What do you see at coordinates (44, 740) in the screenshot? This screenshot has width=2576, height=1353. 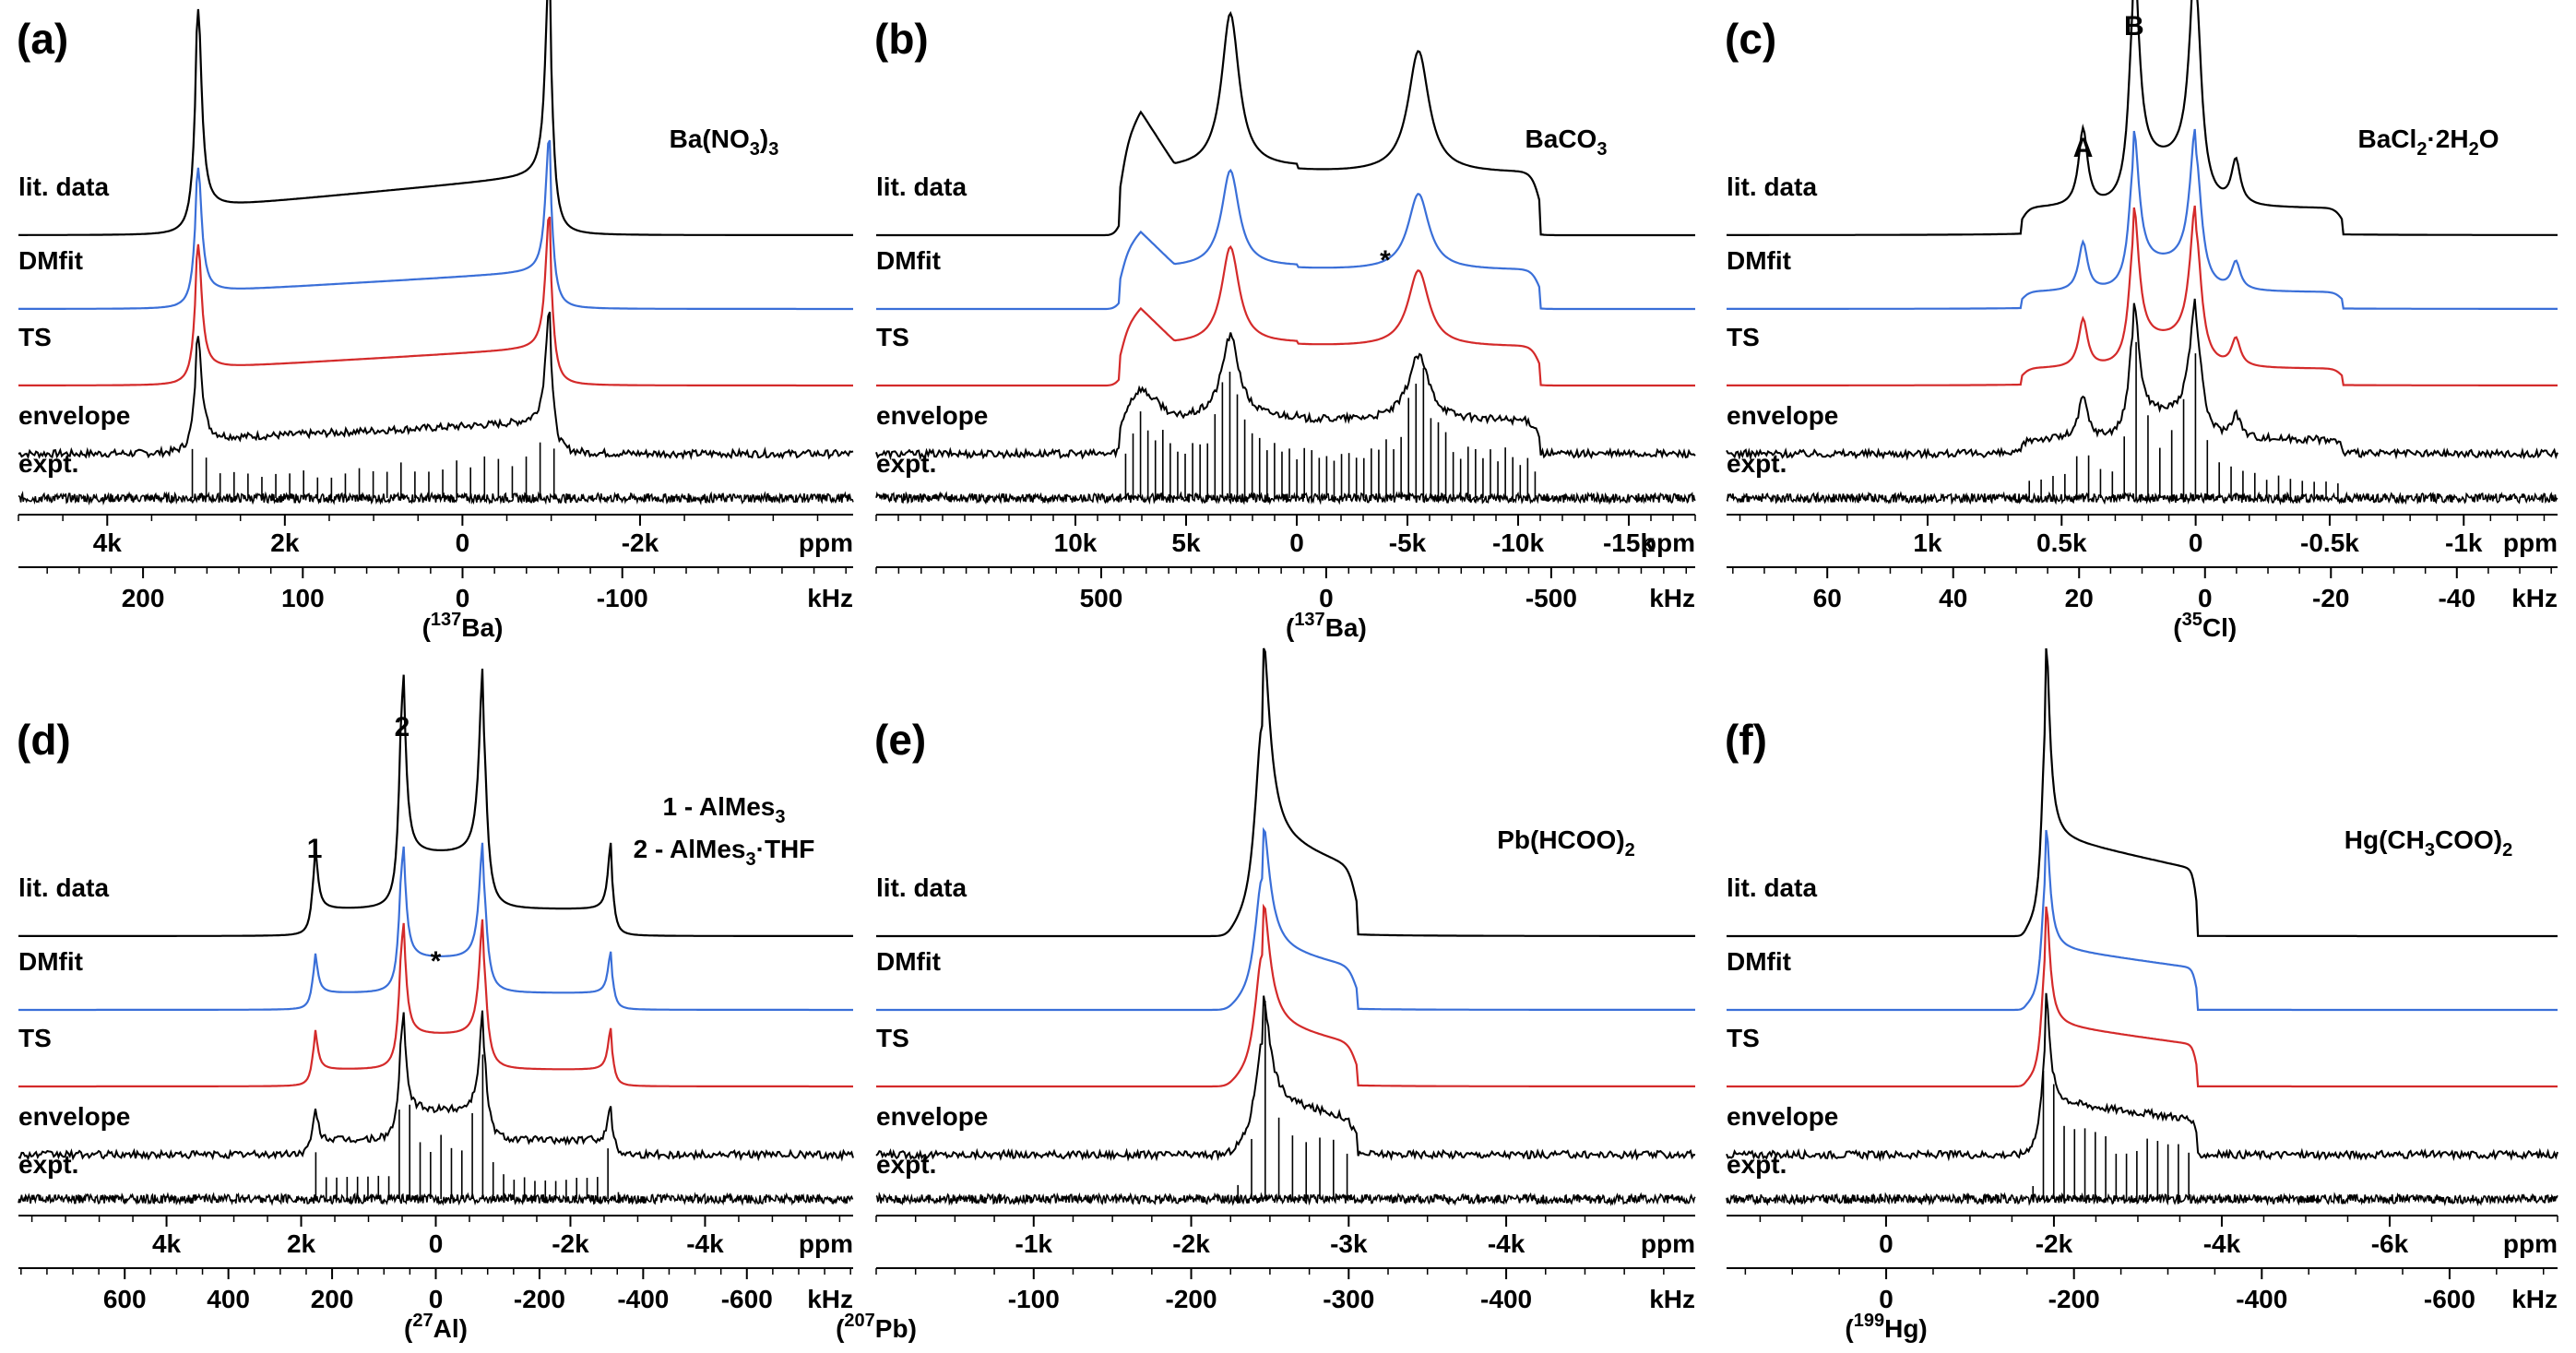 I see `panel-label: (d)` at bounding box center [44, 740].